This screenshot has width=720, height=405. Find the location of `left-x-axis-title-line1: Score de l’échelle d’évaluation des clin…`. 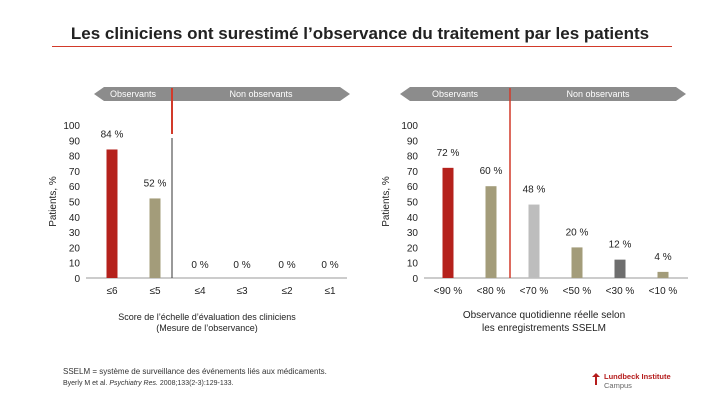

left-x-axis-title-line1: Score de l’échelle d’évaluation des clin… is located at coordinates (207, 317).